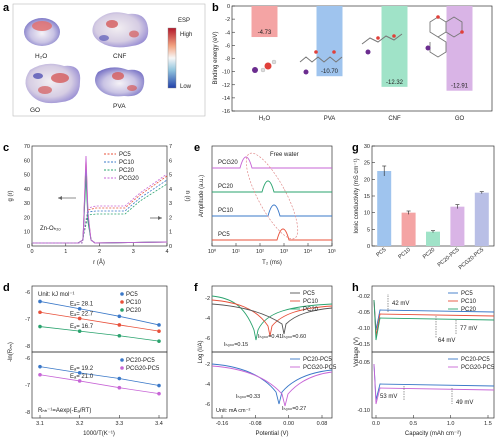 The image size is (500, 438). Describe the element at coordinates (50, 229) in the screenshot. I see `c-annotation: Zn-Oₕ₂ₒ` at that location.